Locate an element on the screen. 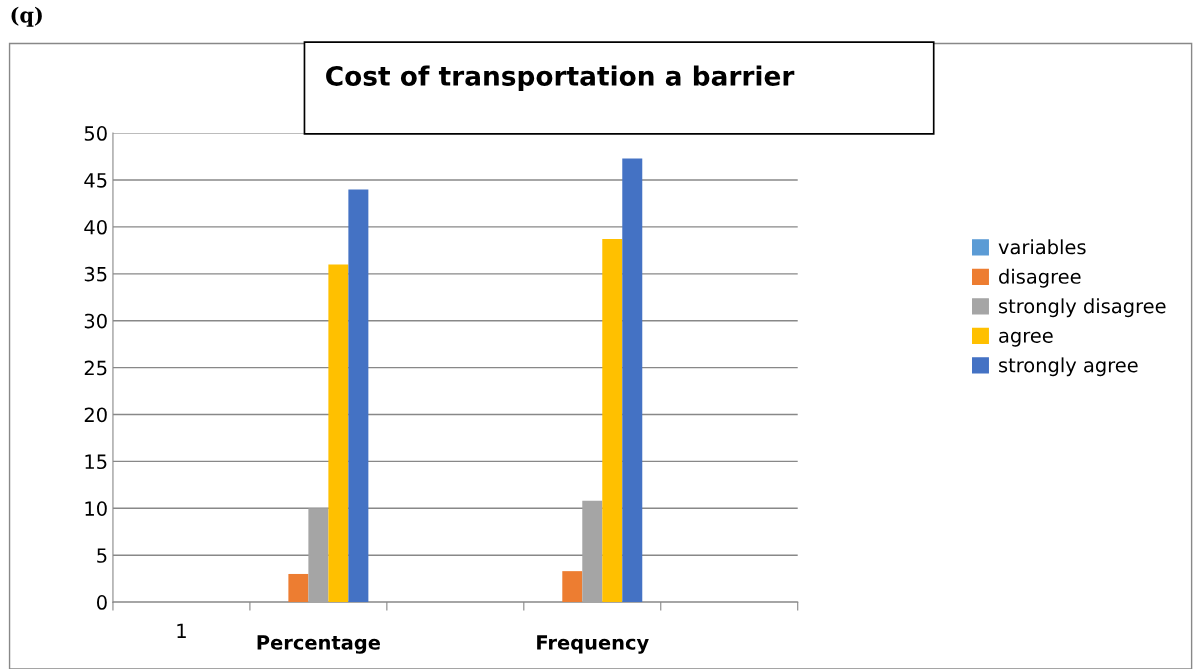  y-tick-label: 5 is located at coordinates (102, 555).